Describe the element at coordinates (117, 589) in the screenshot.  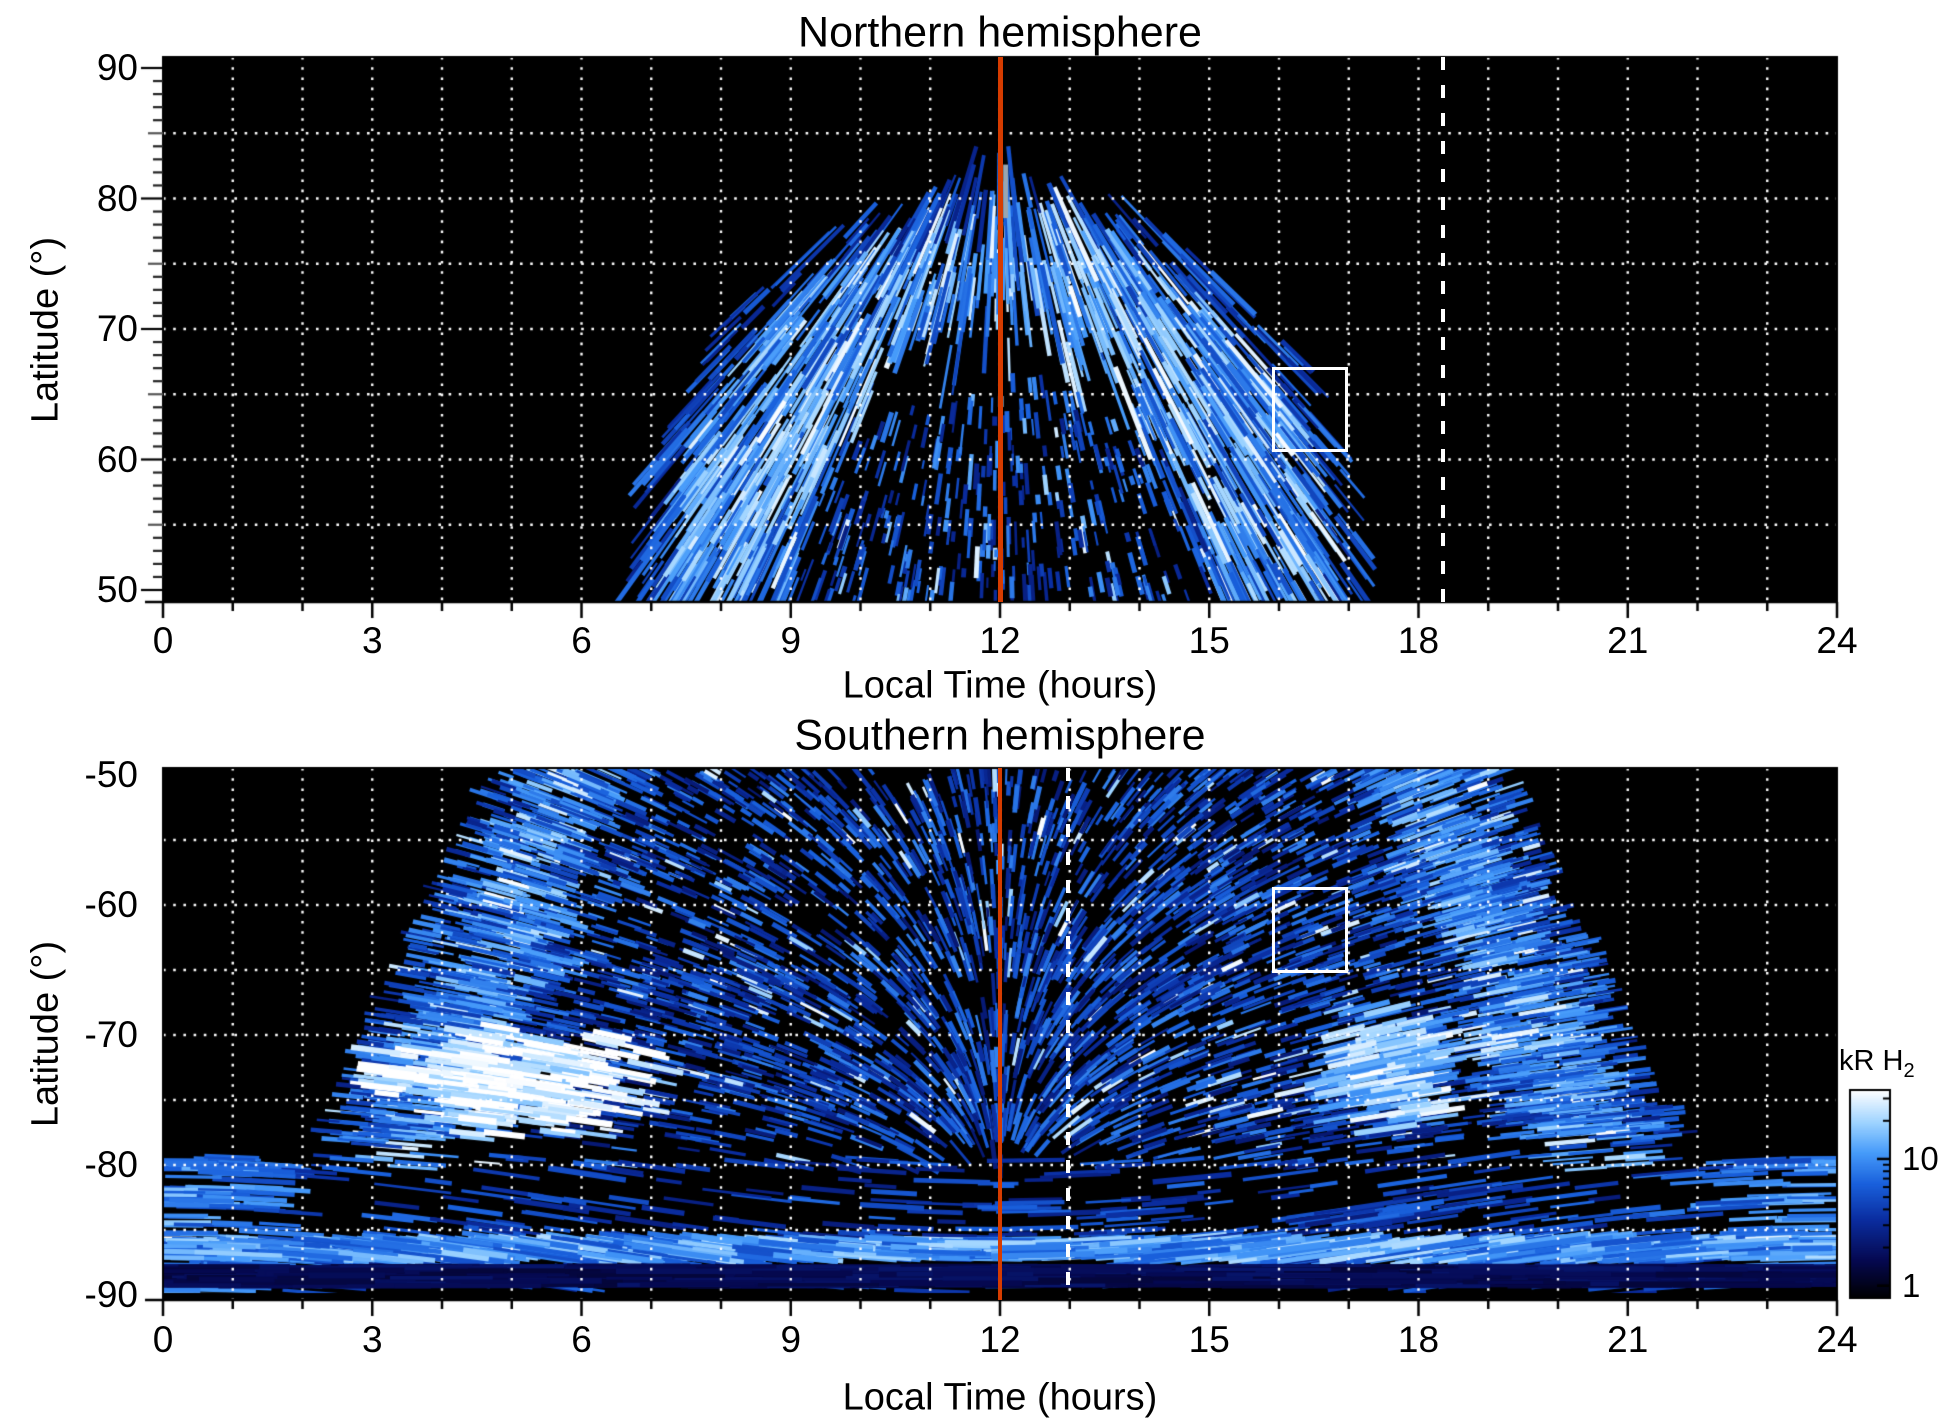
I see `north-y-tick-label: 50` at that location.